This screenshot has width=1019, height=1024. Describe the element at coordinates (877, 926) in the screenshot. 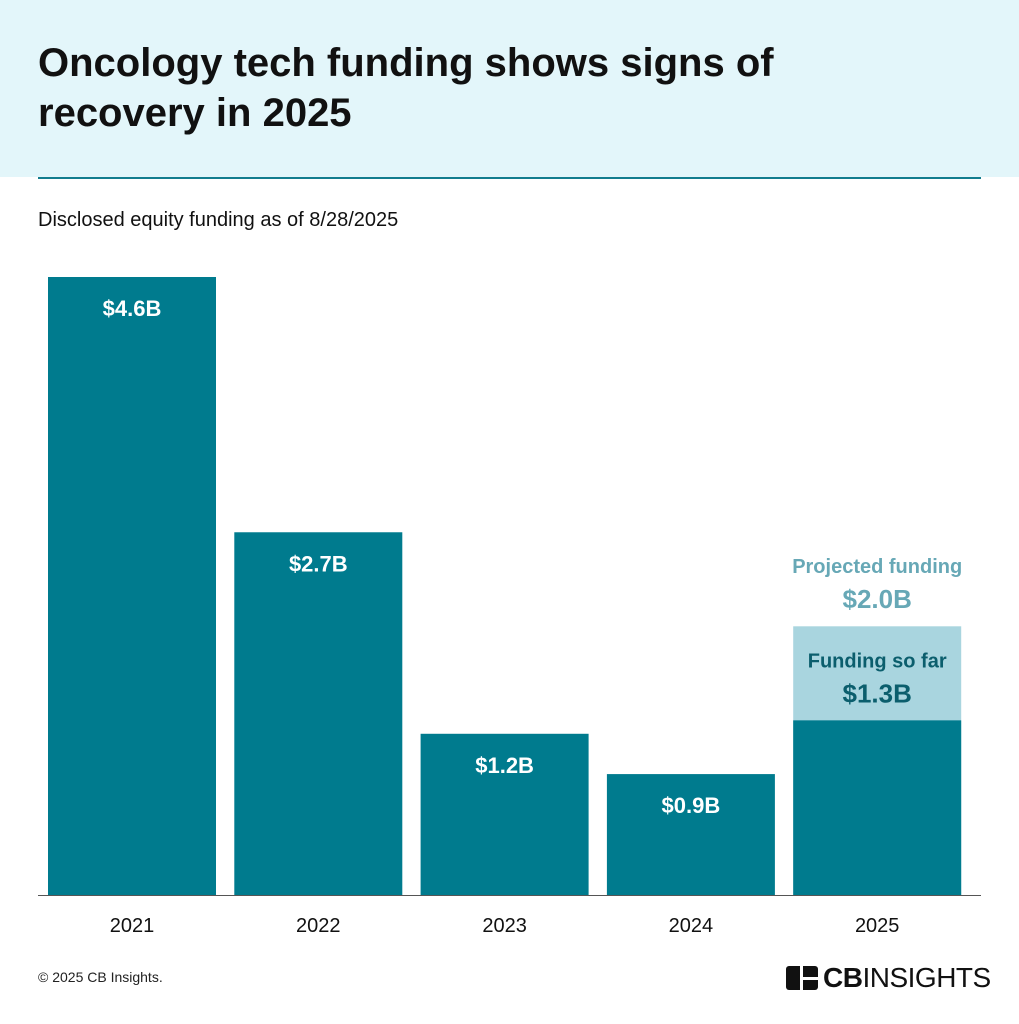

I see `x-tick-label: 2025` at that location.